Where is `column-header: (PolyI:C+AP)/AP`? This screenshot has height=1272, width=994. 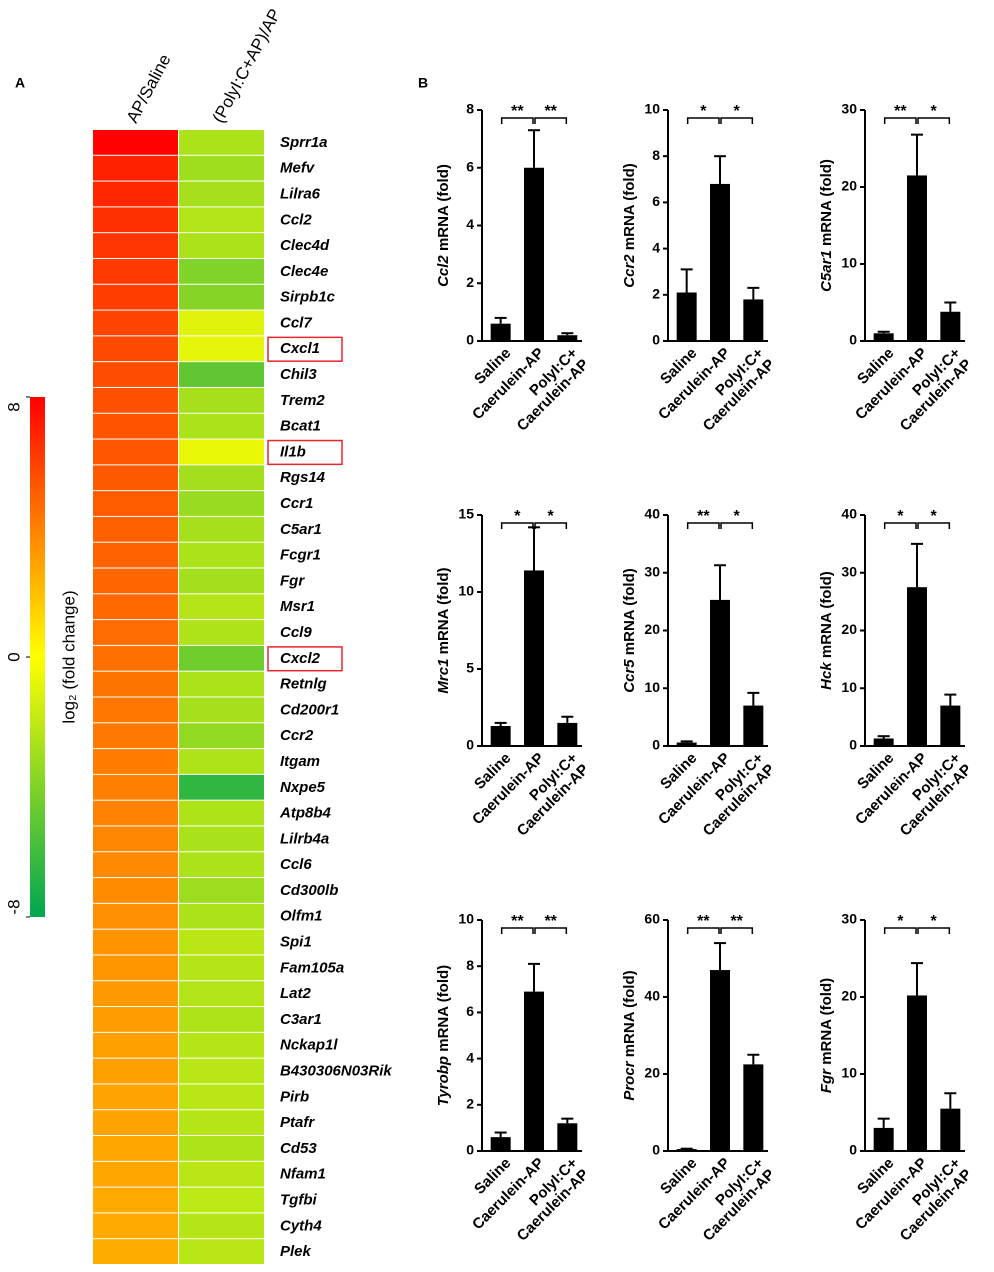
column-header: (PolyI:C+AP)/AP is located at coordinates (247, 66).